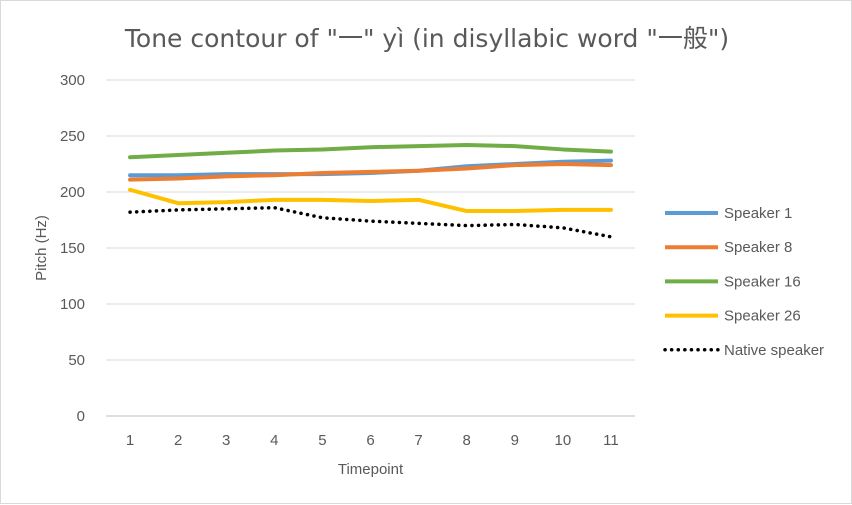 The image size is (852, 505). I want to click on legend-label: Speaker 1, so click(758, 213).